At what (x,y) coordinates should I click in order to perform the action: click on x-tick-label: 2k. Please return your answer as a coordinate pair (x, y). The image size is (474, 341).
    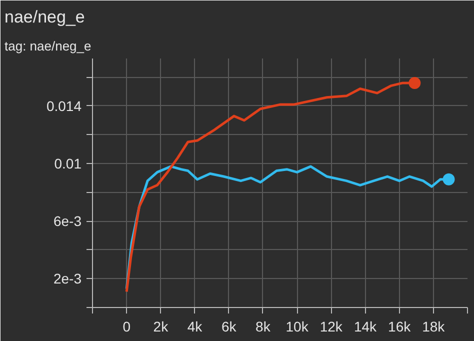
    Looking at the image, I should click on (161, 326).